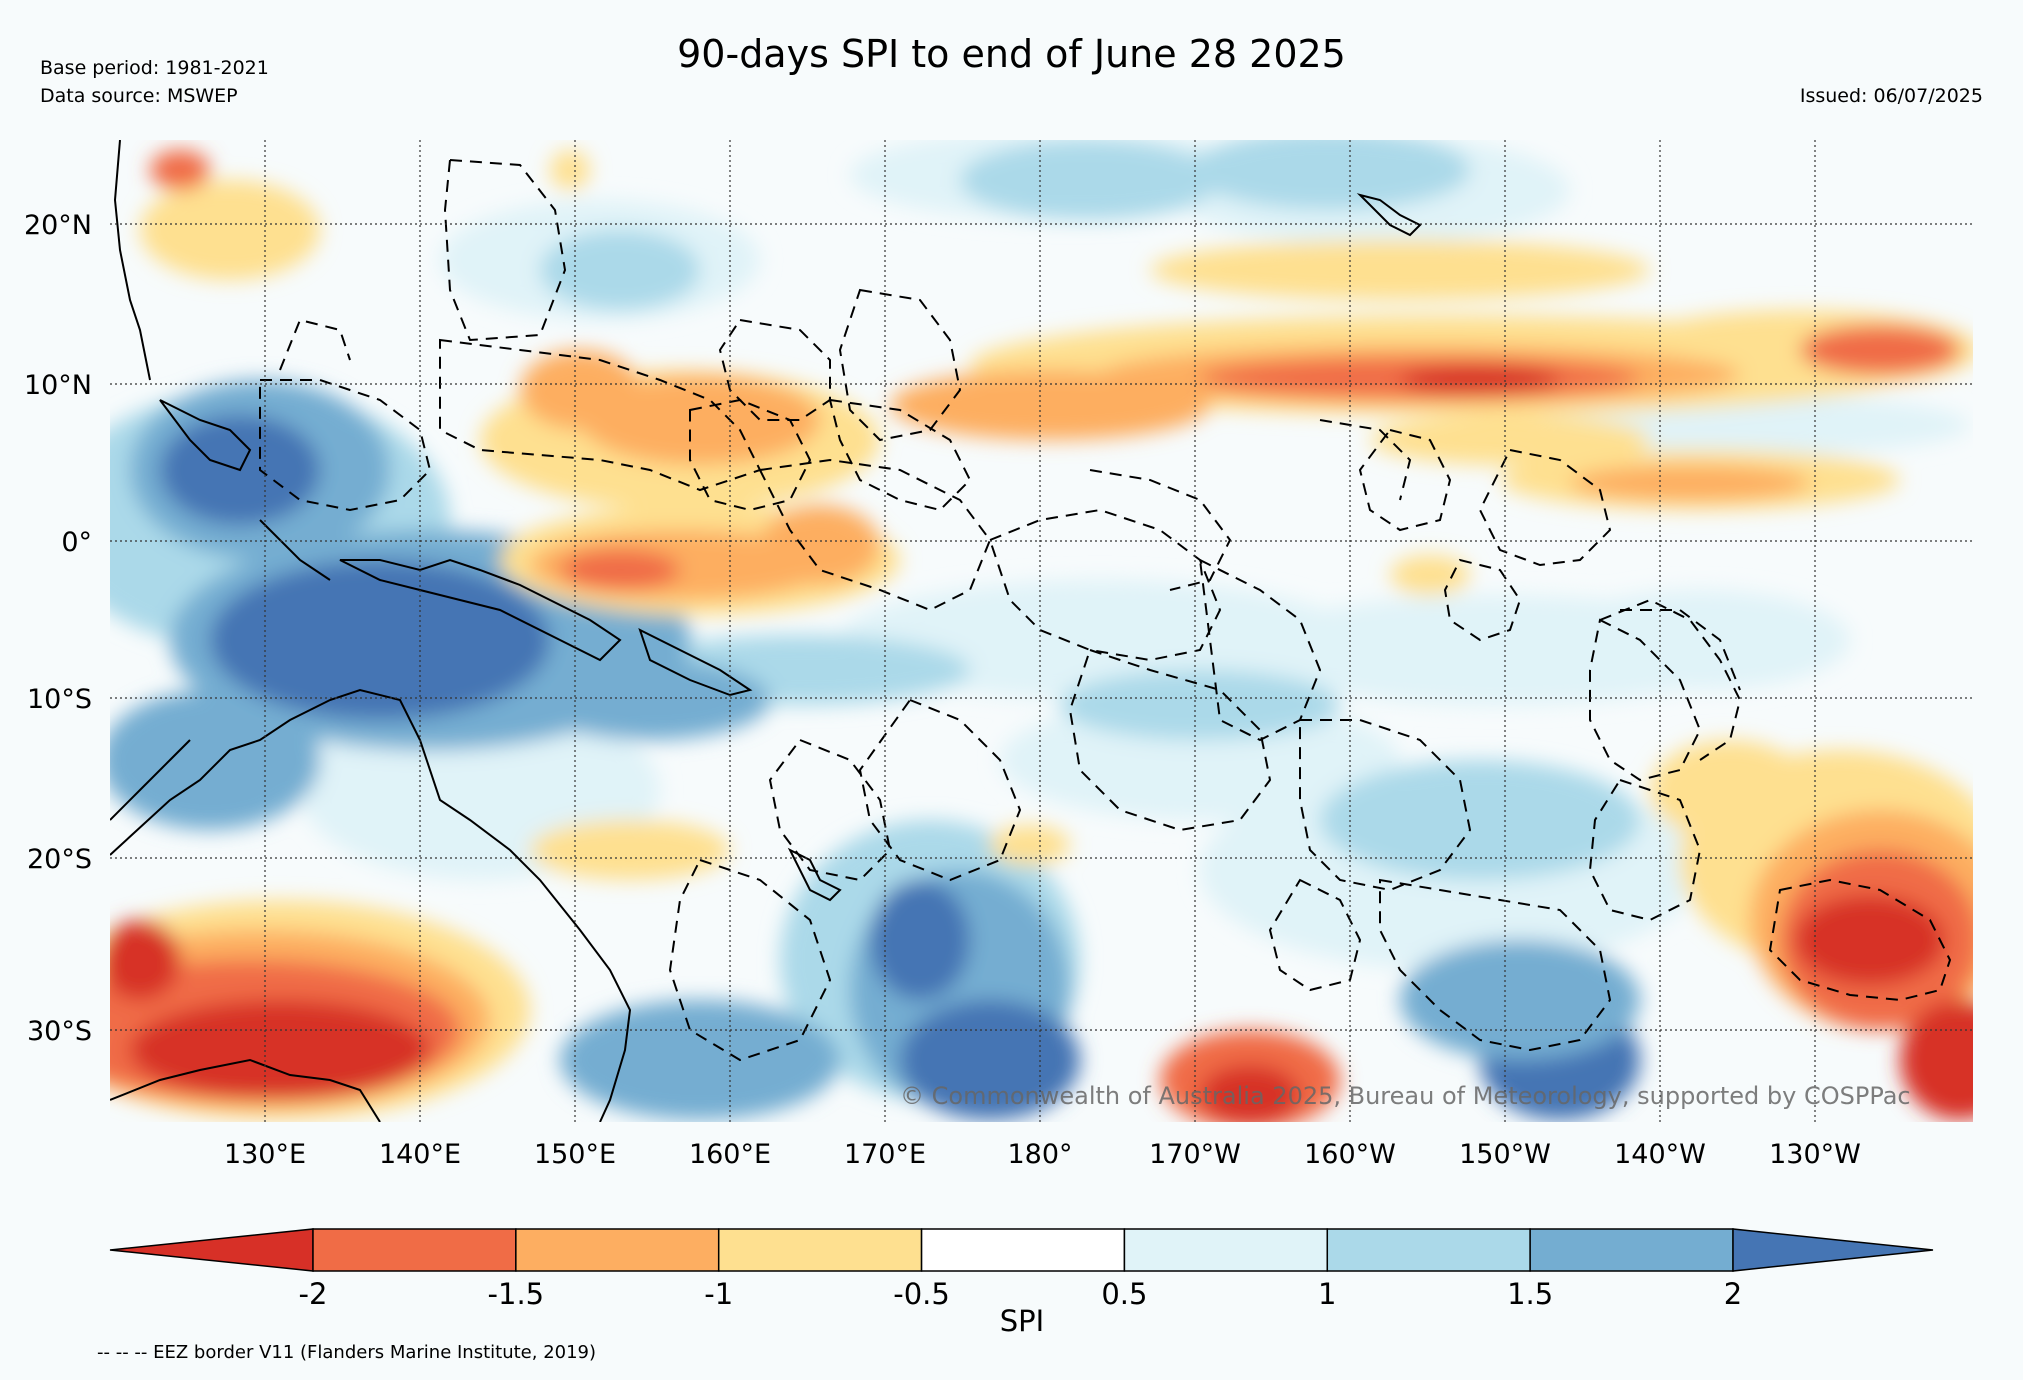 Image resolution: width=2023 pixels, height=1380 pixels. I want to click on data-source: Data source: MSWEP, so click(139, 96).